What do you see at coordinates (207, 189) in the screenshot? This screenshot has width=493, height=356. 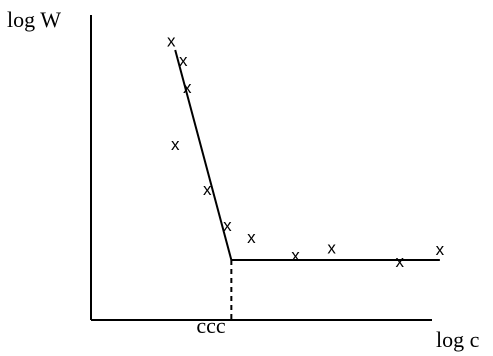 I see `data-point-5: x` at bounding box center [207, 189].